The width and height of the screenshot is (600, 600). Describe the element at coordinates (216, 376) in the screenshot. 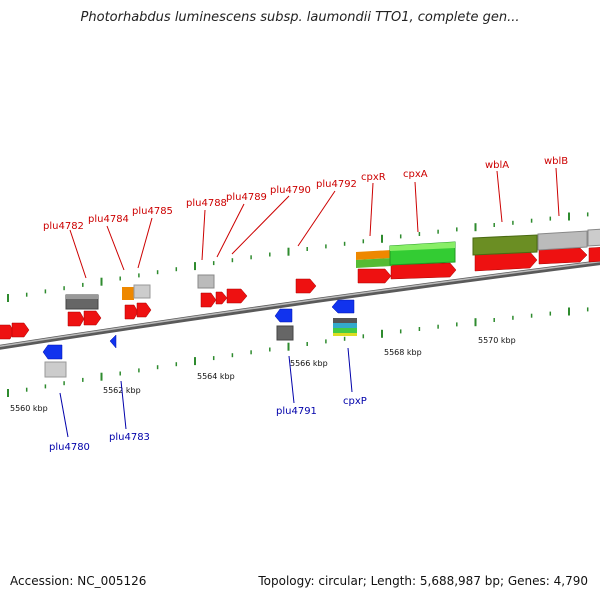

I see `scale-label-5564: 5564 kbp` at that location.